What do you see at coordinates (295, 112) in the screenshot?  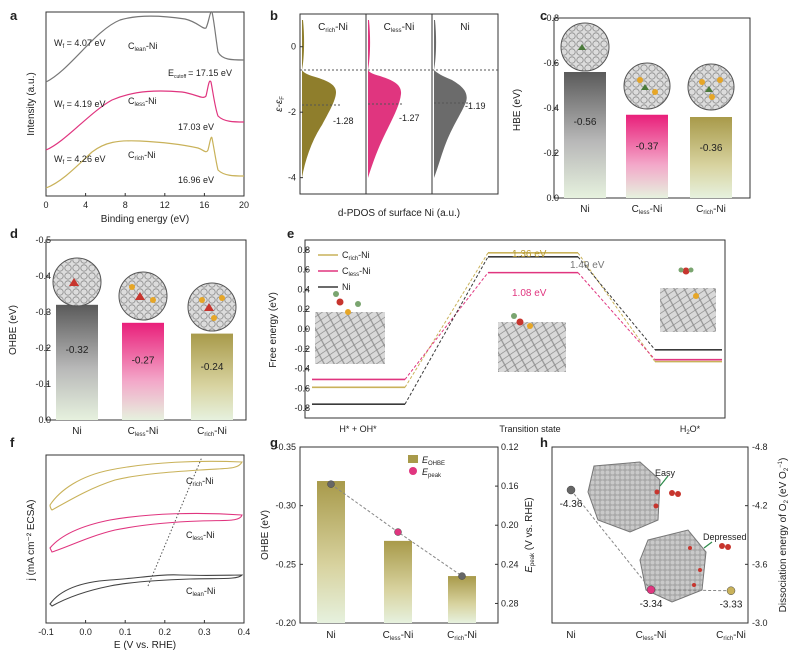 I see `panel-b-yticks: 0 -2 -4` at bounding box center [295, 112].